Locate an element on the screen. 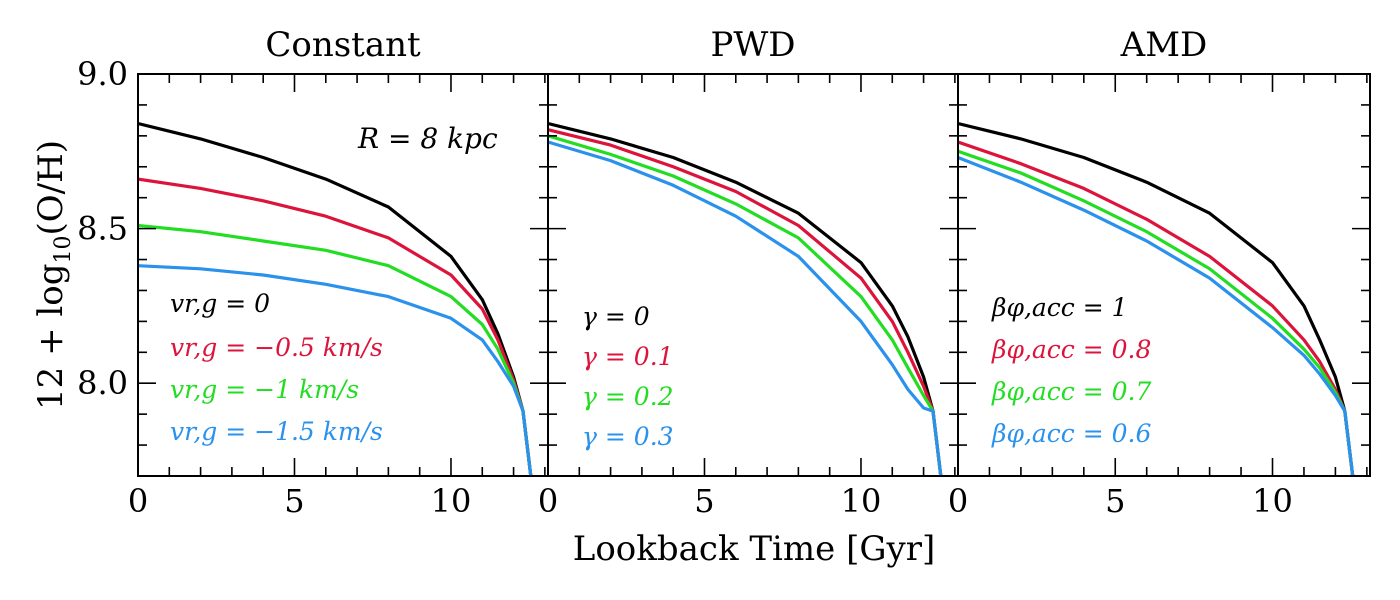 The width and height of the screenshot is (1400, 600). x-axis-label: Lookback Time [Gyr] is located at coordinates (754, 549).